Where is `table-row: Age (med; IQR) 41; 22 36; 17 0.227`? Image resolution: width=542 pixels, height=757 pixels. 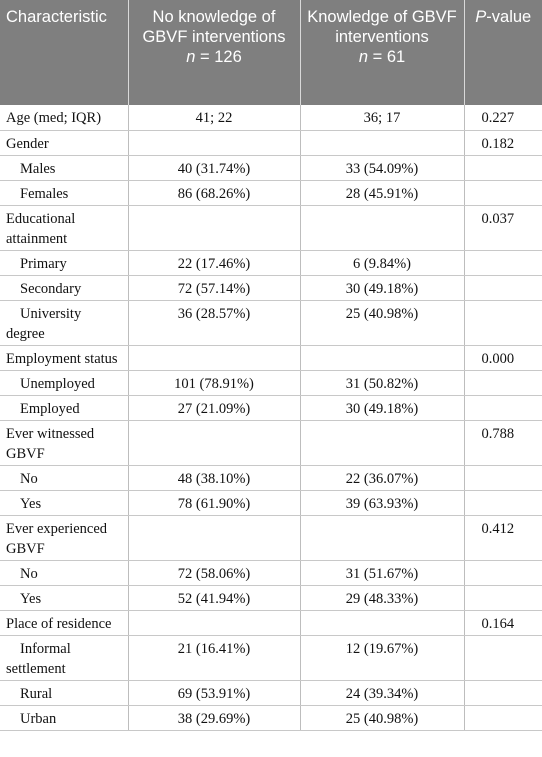
table-row: Age (med; IQR) 41; 22 36; 17 0.227 is located at coordinates (271, 118).